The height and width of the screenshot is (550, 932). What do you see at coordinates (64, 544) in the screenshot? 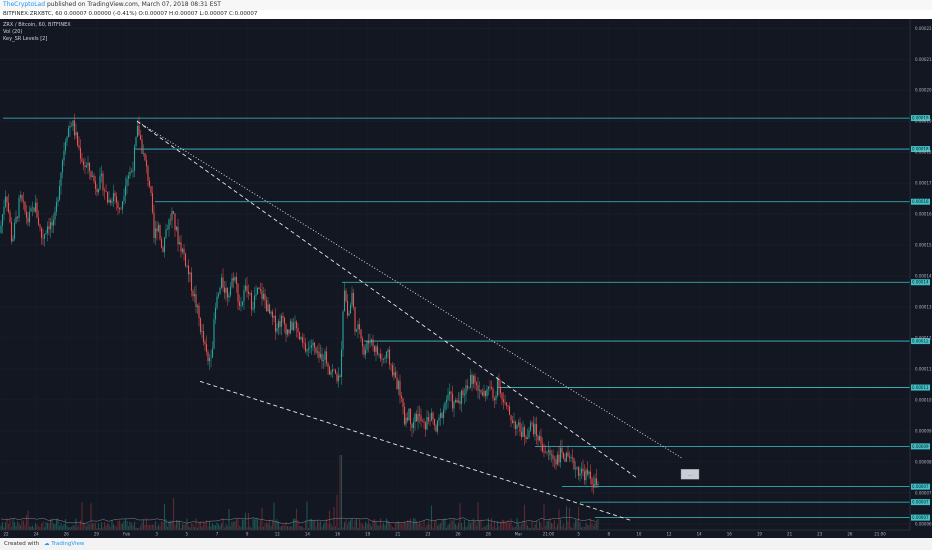
I see `tradingview-logo: ☁ TradingView` at bounding box center [64, 544].